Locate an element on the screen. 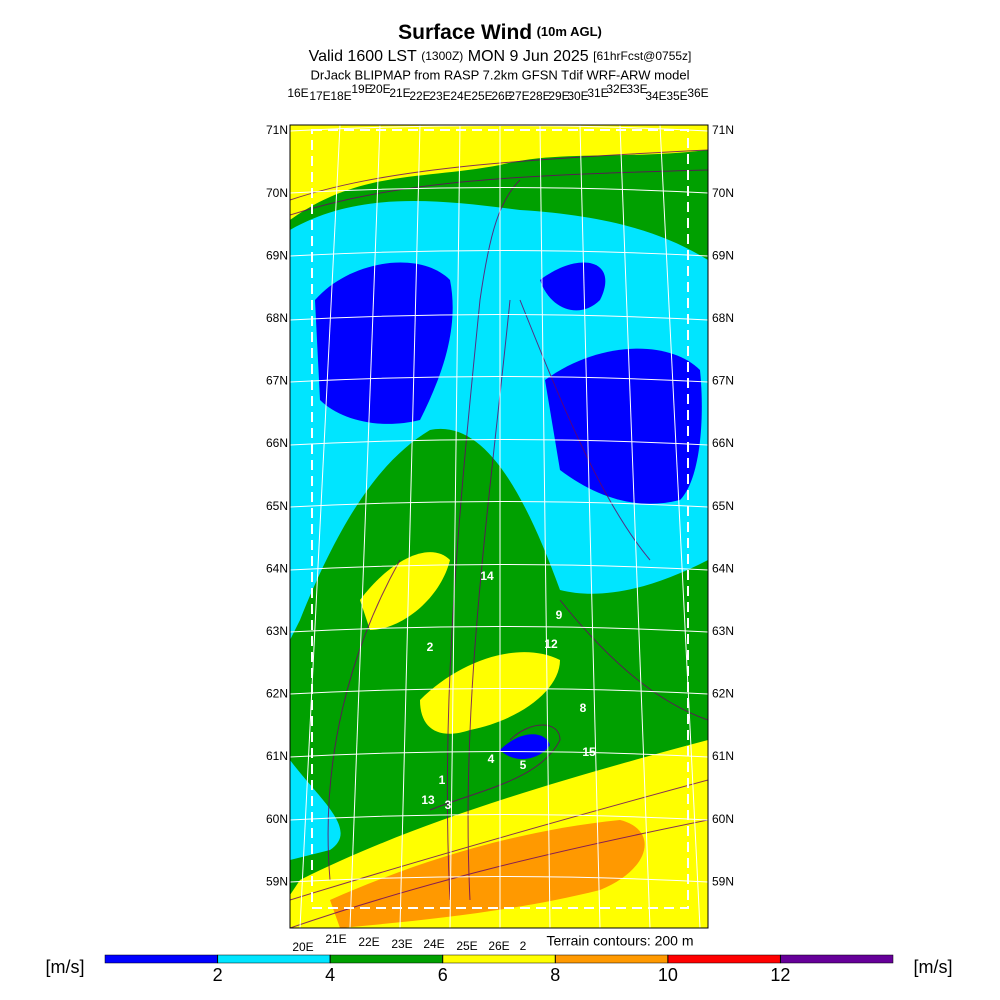  forecast: [61hrFcst@0755z] is located at coordinates (642, 56).